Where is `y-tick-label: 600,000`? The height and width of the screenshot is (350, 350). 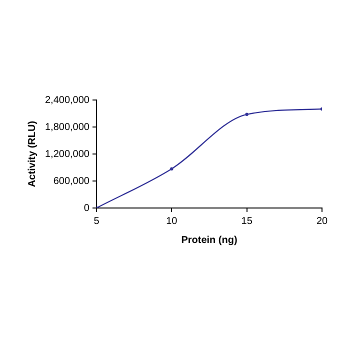
y-tick-label: 600,000 is located at coordinates (71, 181).